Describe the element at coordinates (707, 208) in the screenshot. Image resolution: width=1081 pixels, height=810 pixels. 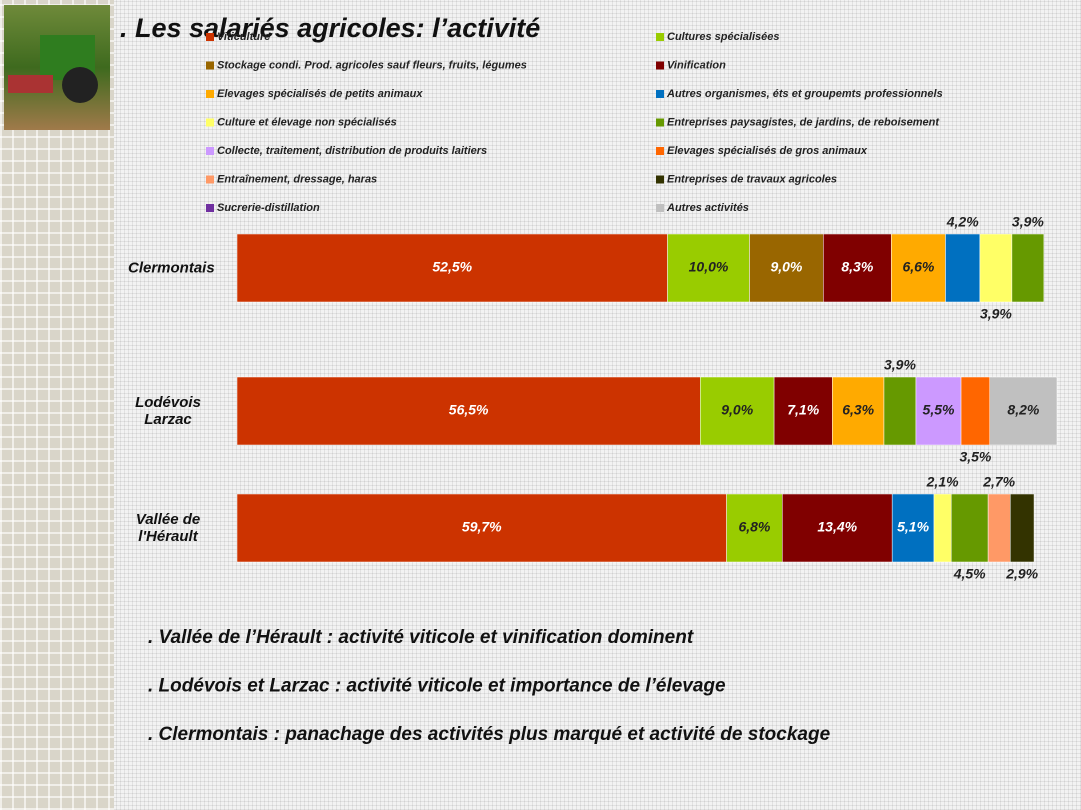
I see `legend-label: Autres activités` at that location.